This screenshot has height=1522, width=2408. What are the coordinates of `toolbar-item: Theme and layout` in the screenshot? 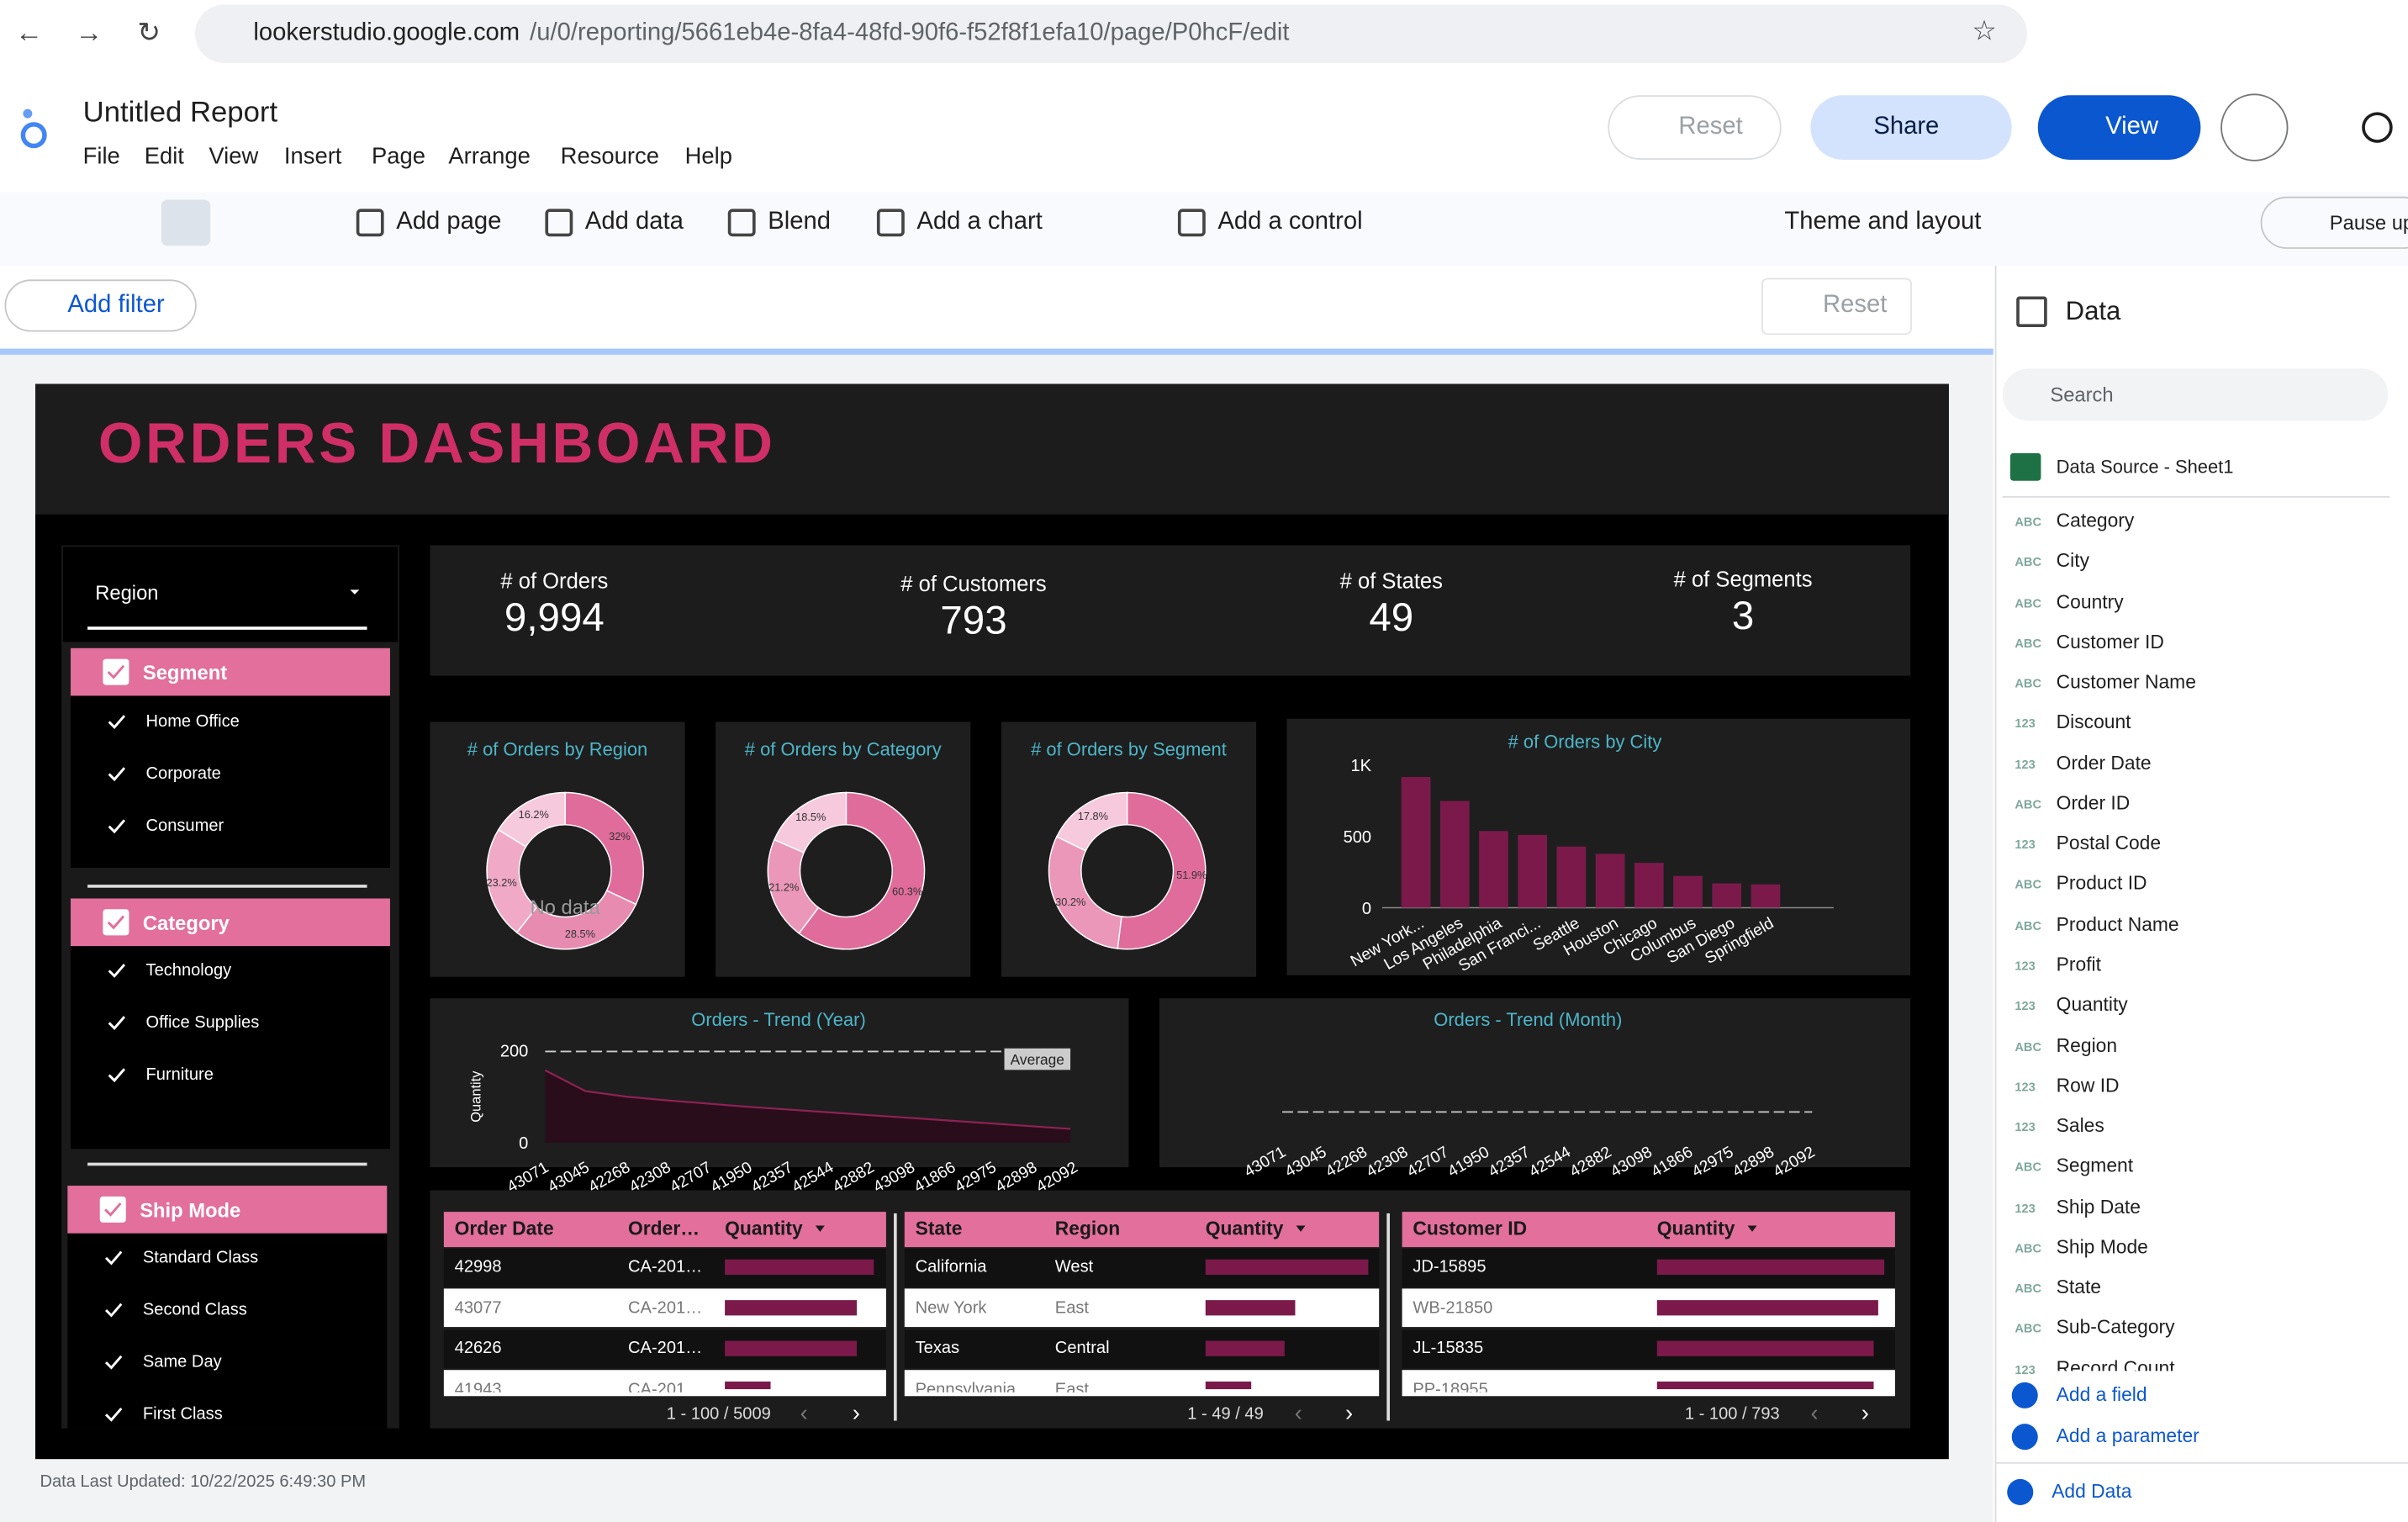 It's located at (1883, 222).